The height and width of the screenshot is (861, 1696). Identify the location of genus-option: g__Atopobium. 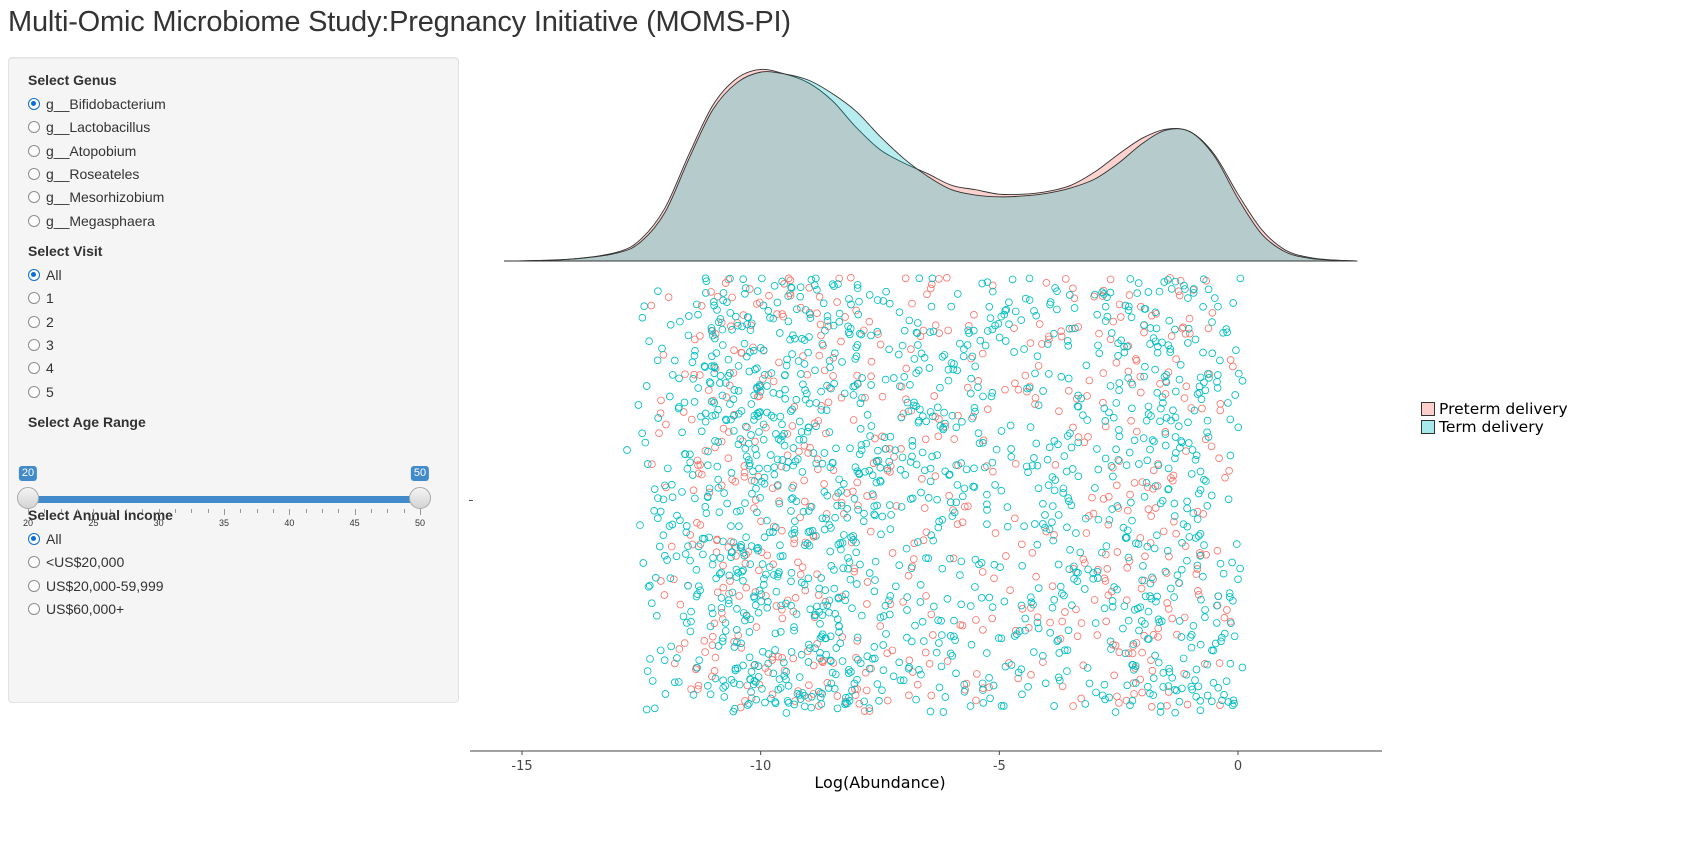
(82, 151).